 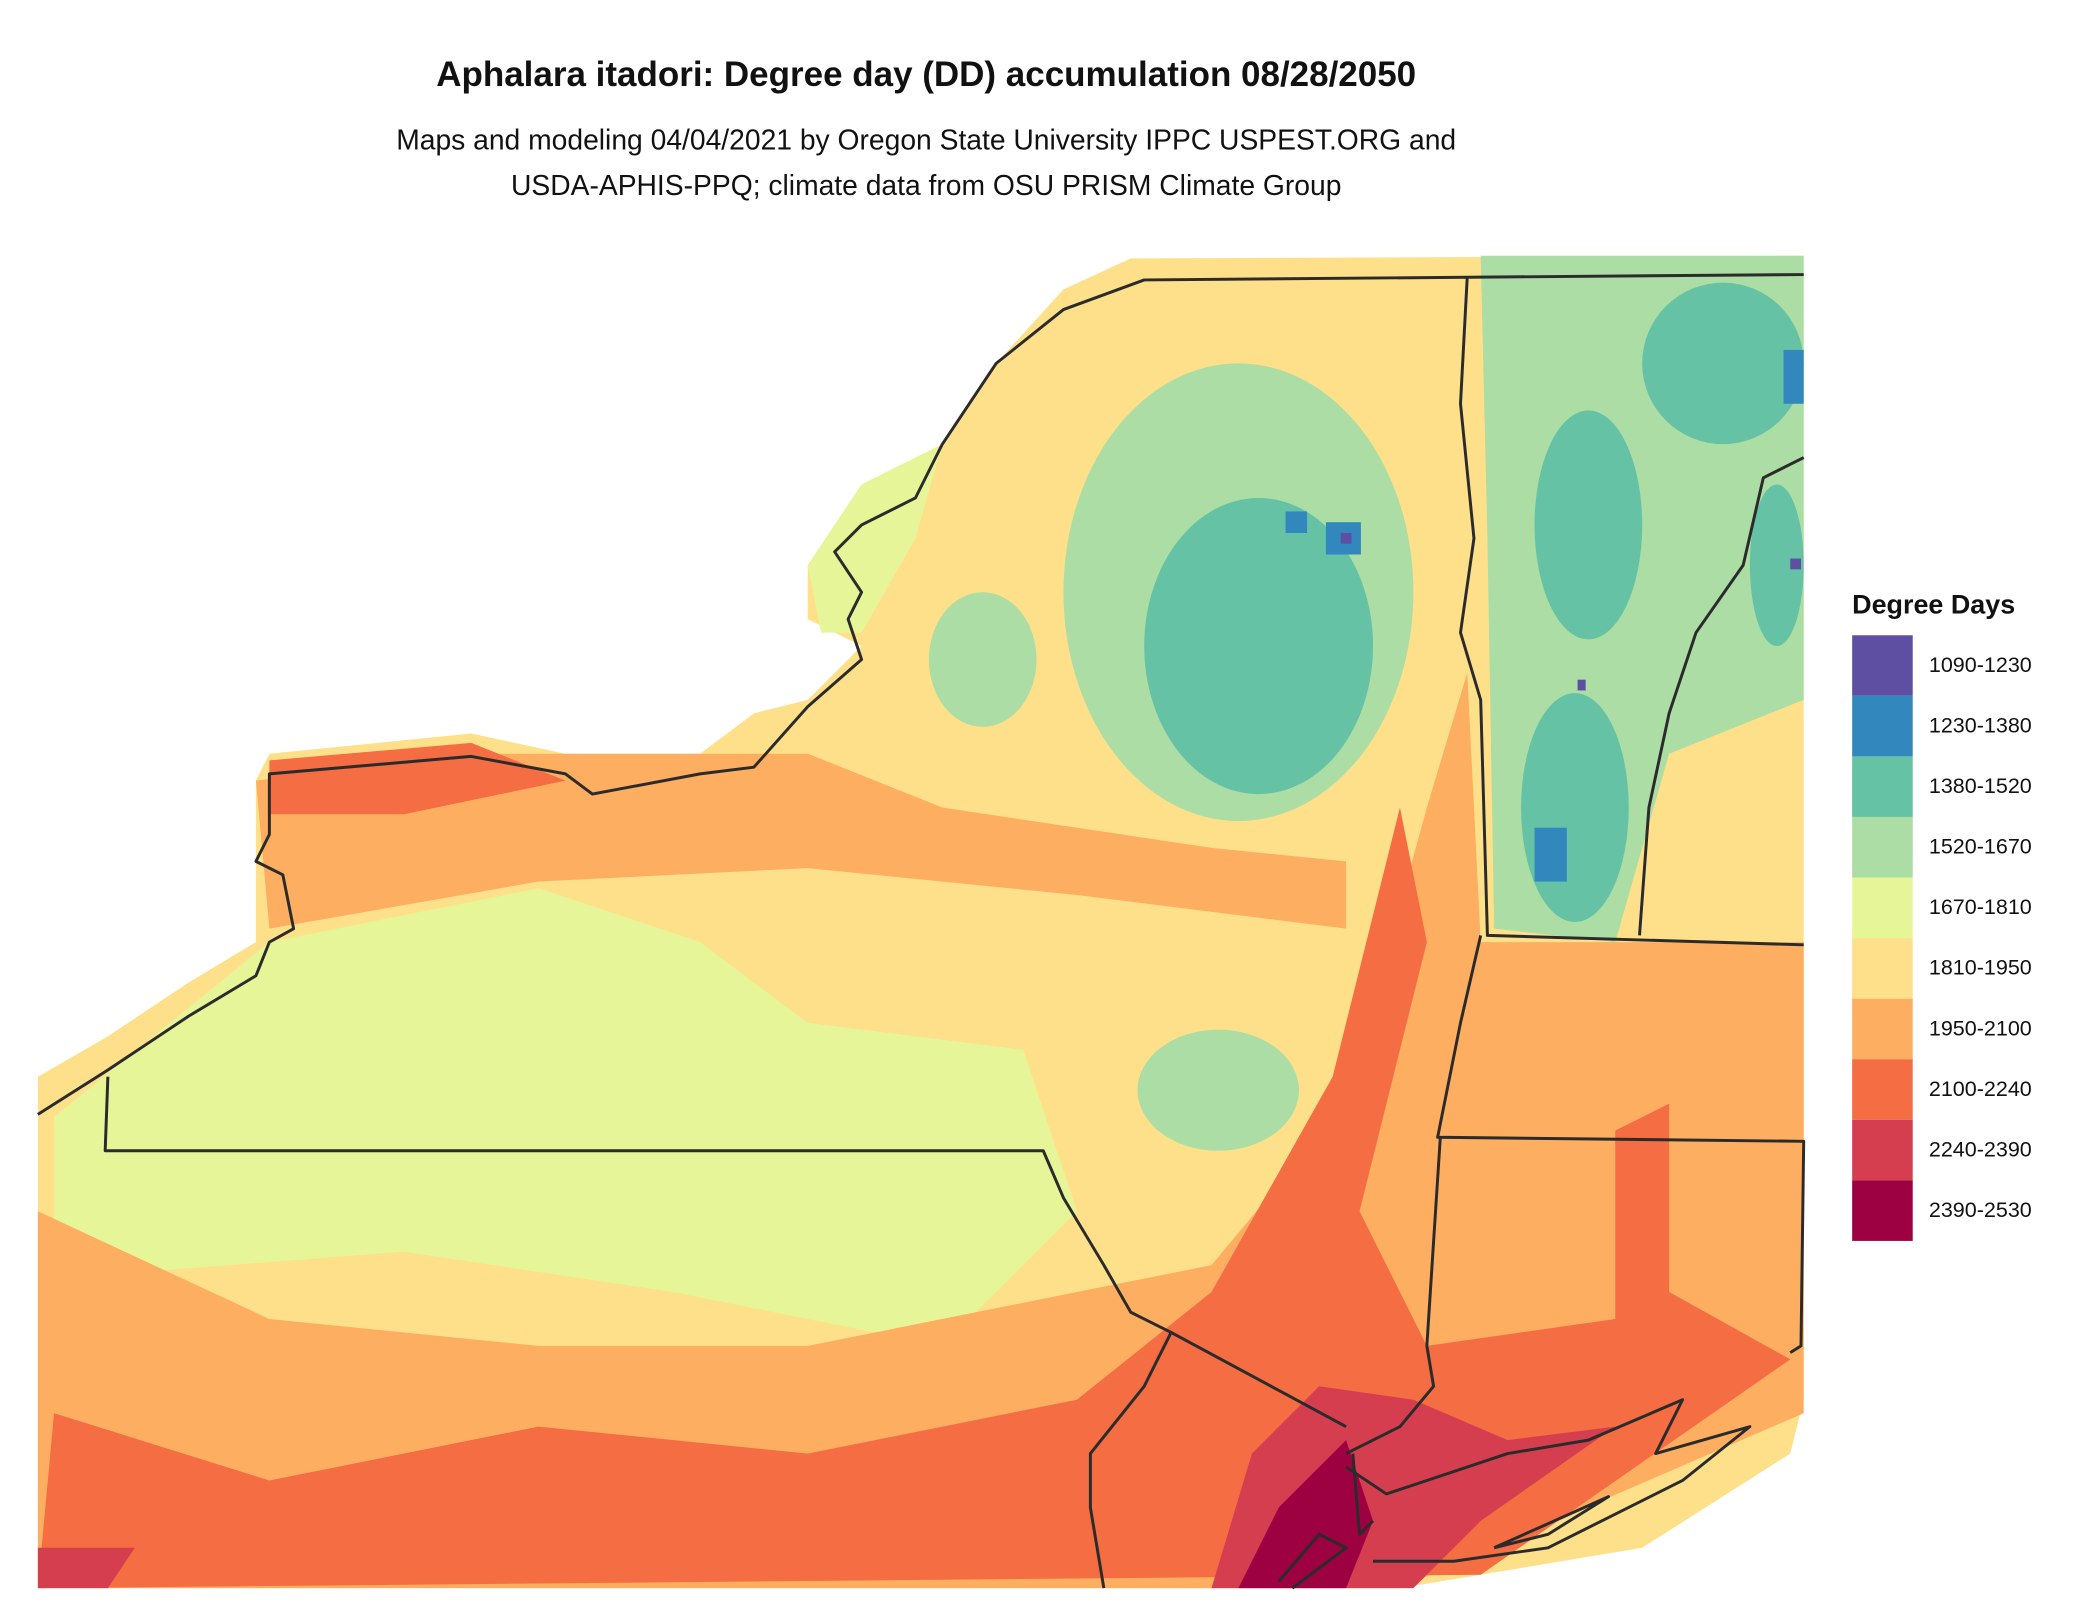 I want to click on legend-label: 2240-2390, so click(x=1980, y=1149).